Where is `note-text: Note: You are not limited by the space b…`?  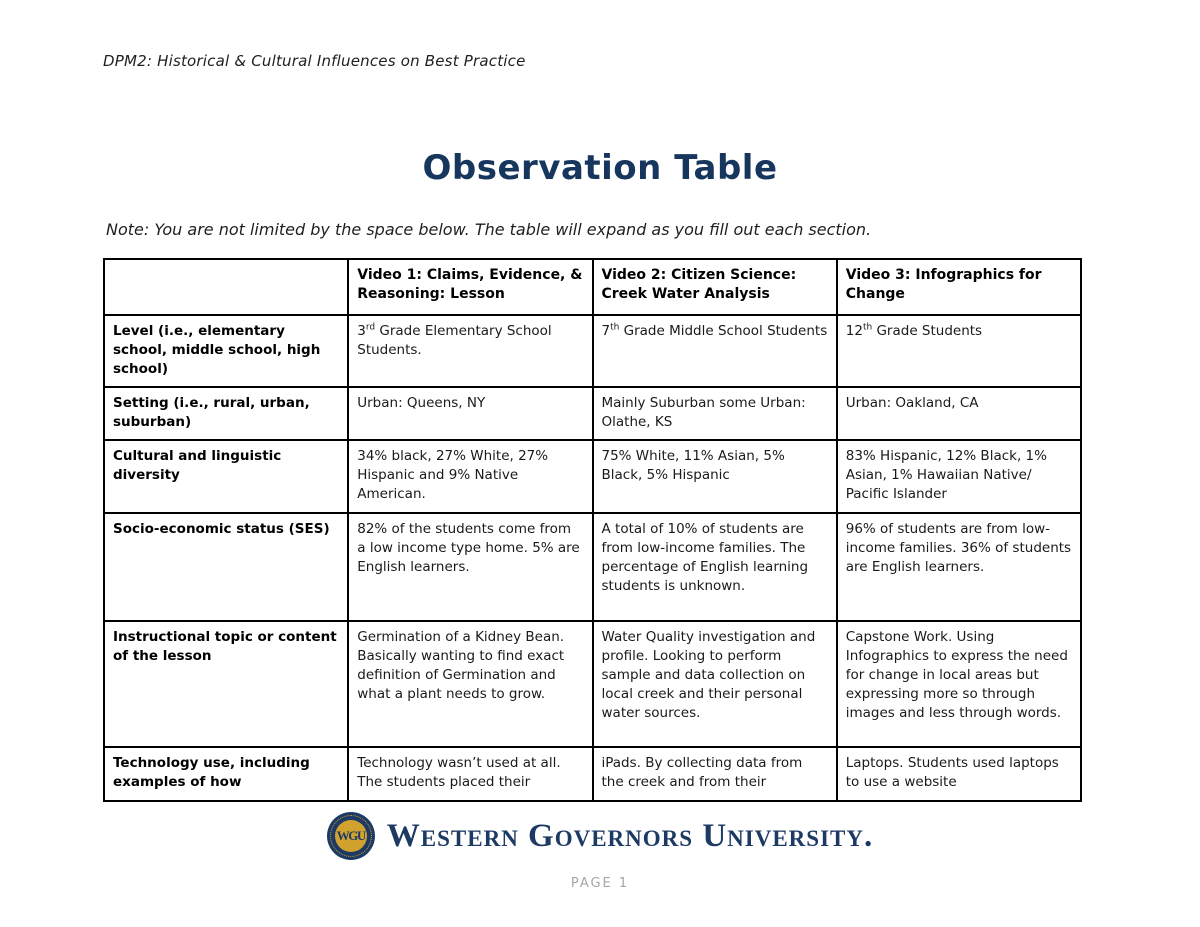 note-text: Note: You are not limited by the space b… is located at coordinates (489, 229).